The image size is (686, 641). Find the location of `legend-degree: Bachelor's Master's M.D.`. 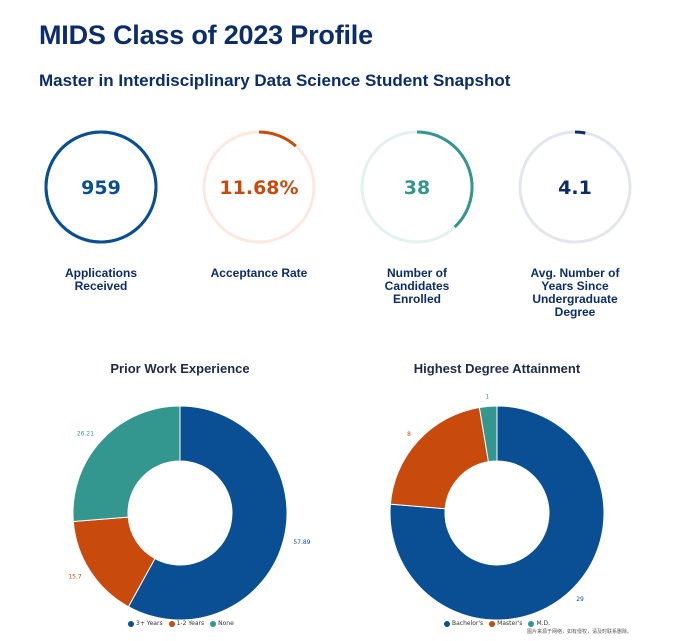

legend-degree: Bachelor's Master's M.D. is located at coordinates (500, 623).